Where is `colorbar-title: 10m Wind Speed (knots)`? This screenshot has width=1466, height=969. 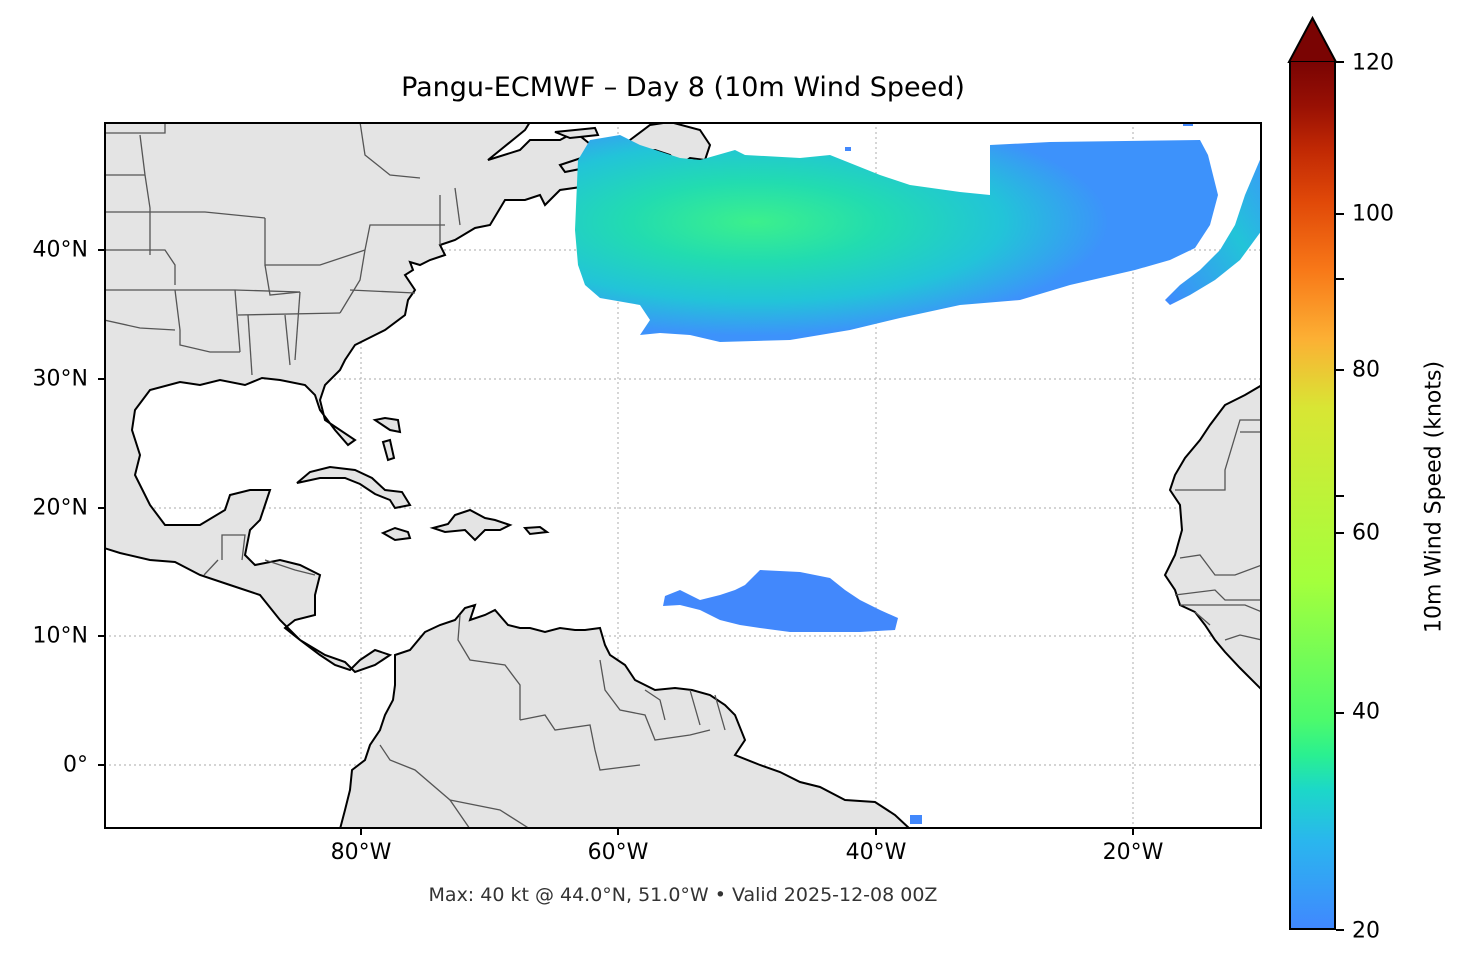 colorbar-title: 10m Wind Speed (knots) is located at coordinates (1434, 497).